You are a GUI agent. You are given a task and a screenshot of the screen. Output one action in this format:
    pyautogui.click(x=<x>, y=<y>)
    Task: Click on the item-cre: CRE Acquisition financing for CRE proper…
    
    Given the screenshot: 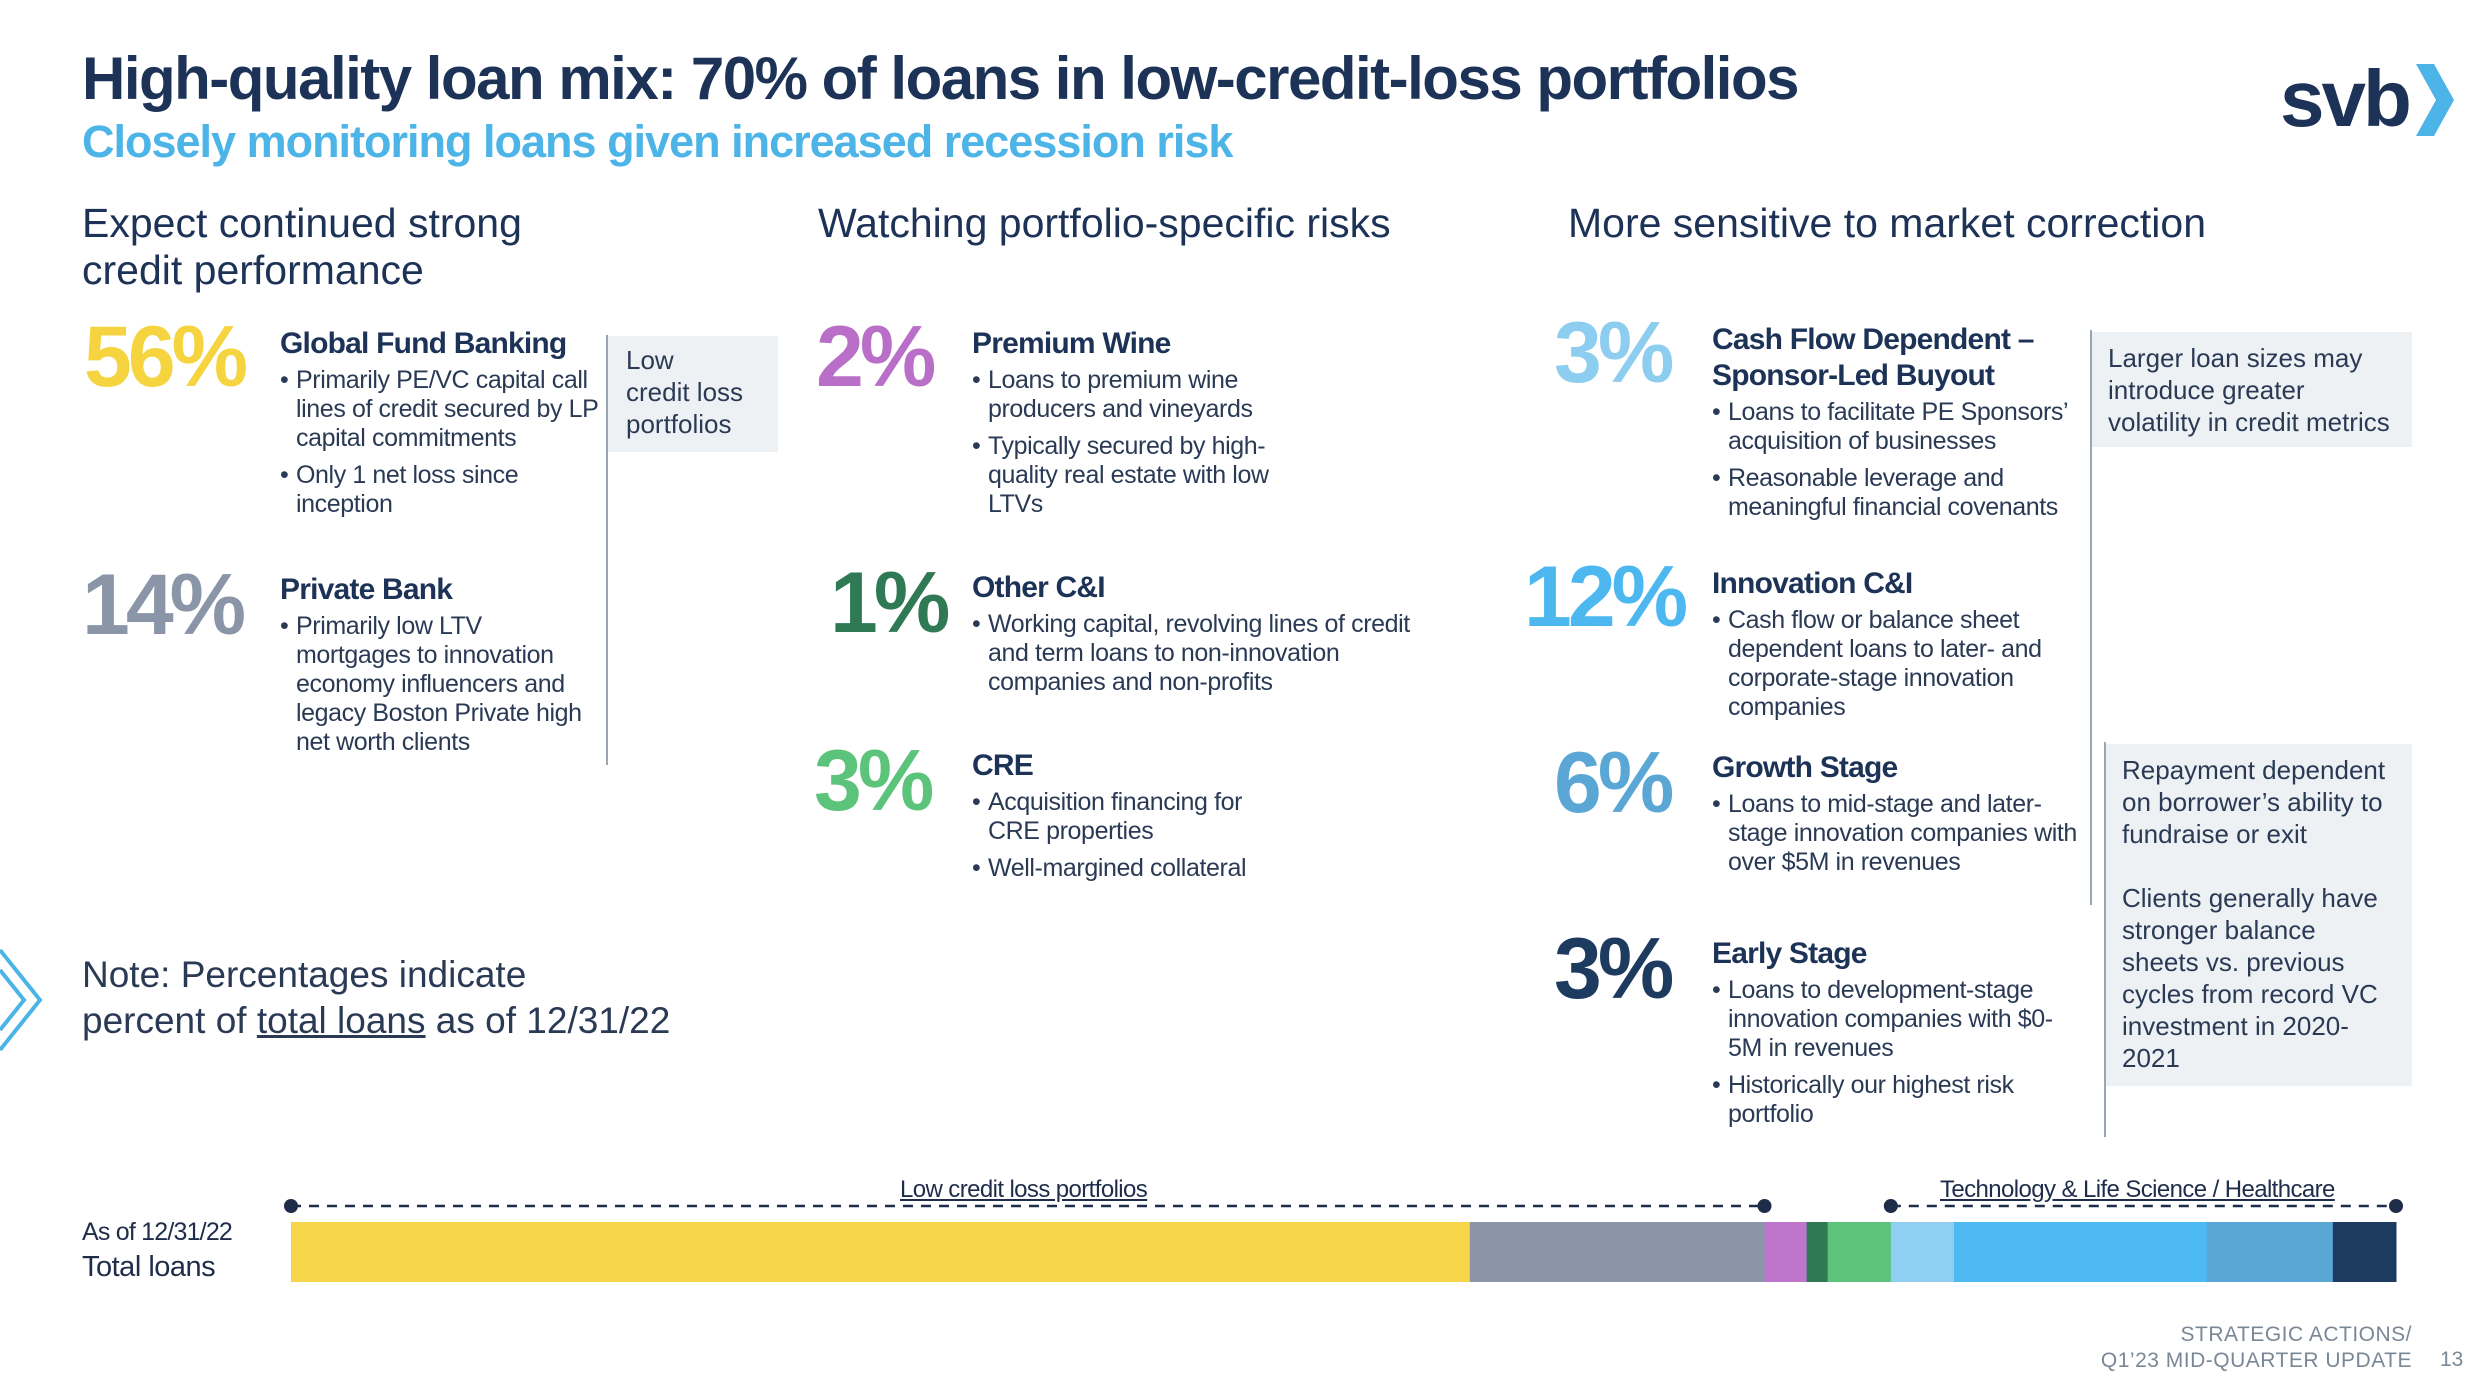 What is the action you would take?
    pyautogui.click(x=1132, y=819)
    